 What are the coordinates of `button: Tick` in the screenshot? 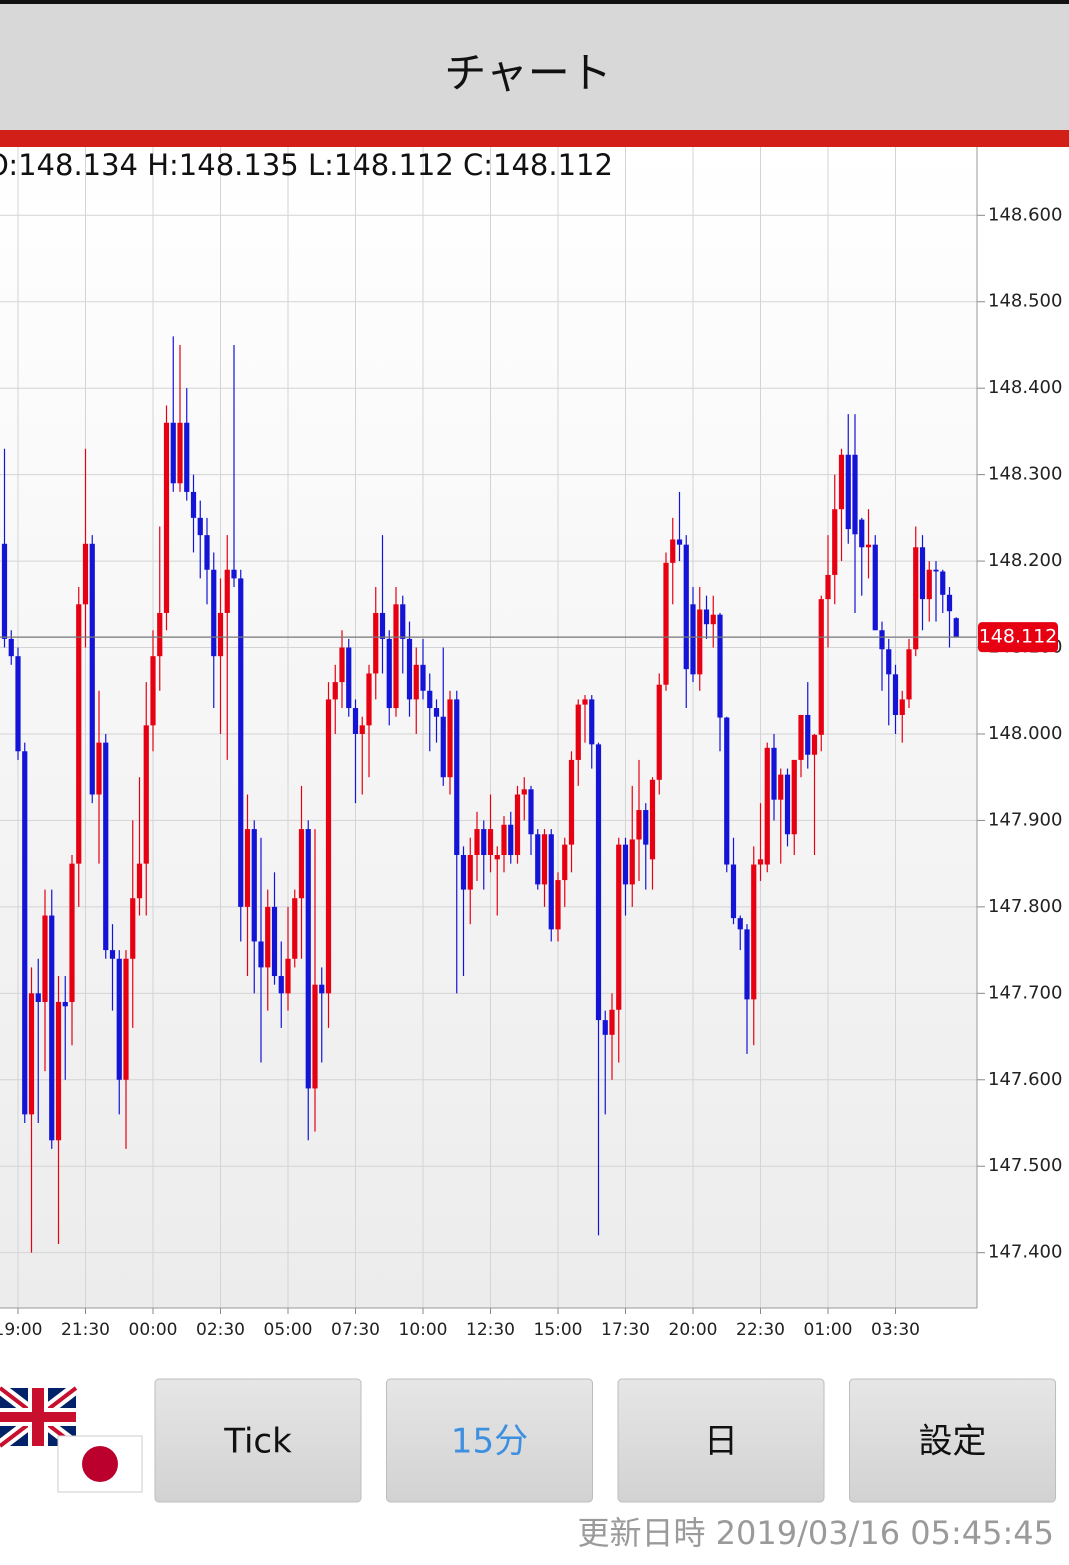 It's located at (258, 1440).